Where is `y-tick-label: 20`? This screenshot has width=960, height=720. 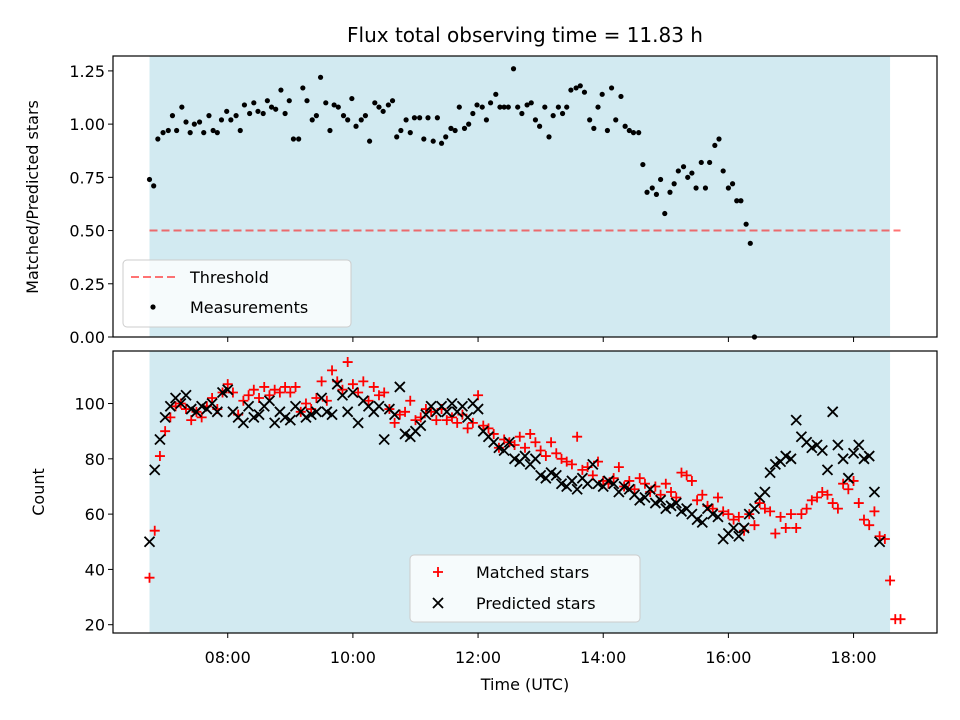 y-tick-label: 20 is located at coordinates (95, 625).